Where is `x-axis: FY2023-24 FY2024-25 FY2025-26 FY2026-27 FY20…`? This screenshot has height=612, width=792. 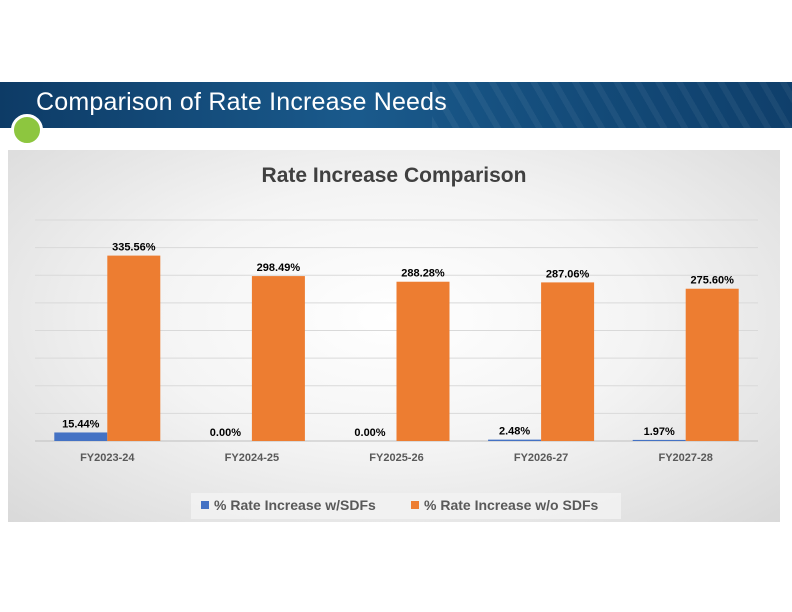
x-axis: FY2023-24 FY2024-25 FY2025-26 FY2026-27 FY20… is located at coordinates (396, 458).